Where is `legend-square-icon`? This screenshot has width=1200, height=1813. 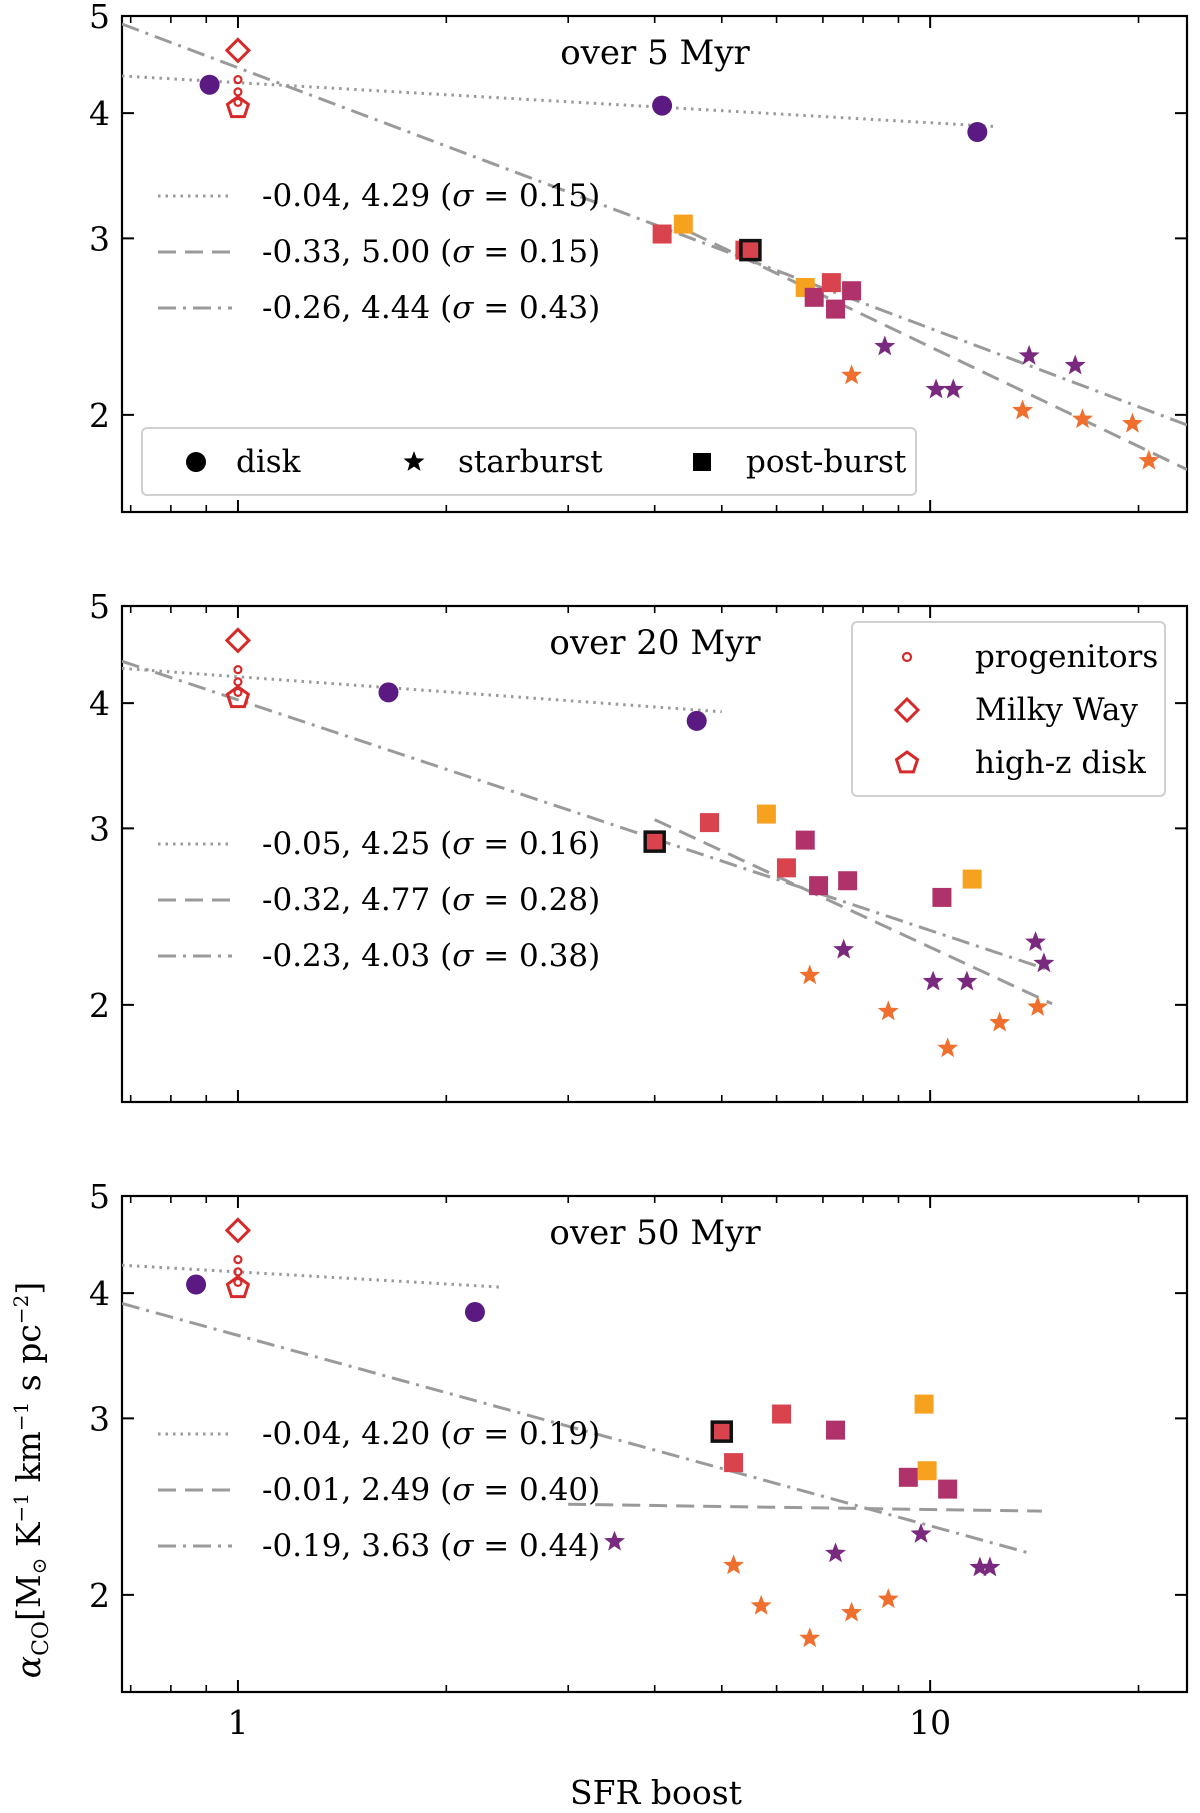
legend-square-icon is located at coordinates (702, 462).